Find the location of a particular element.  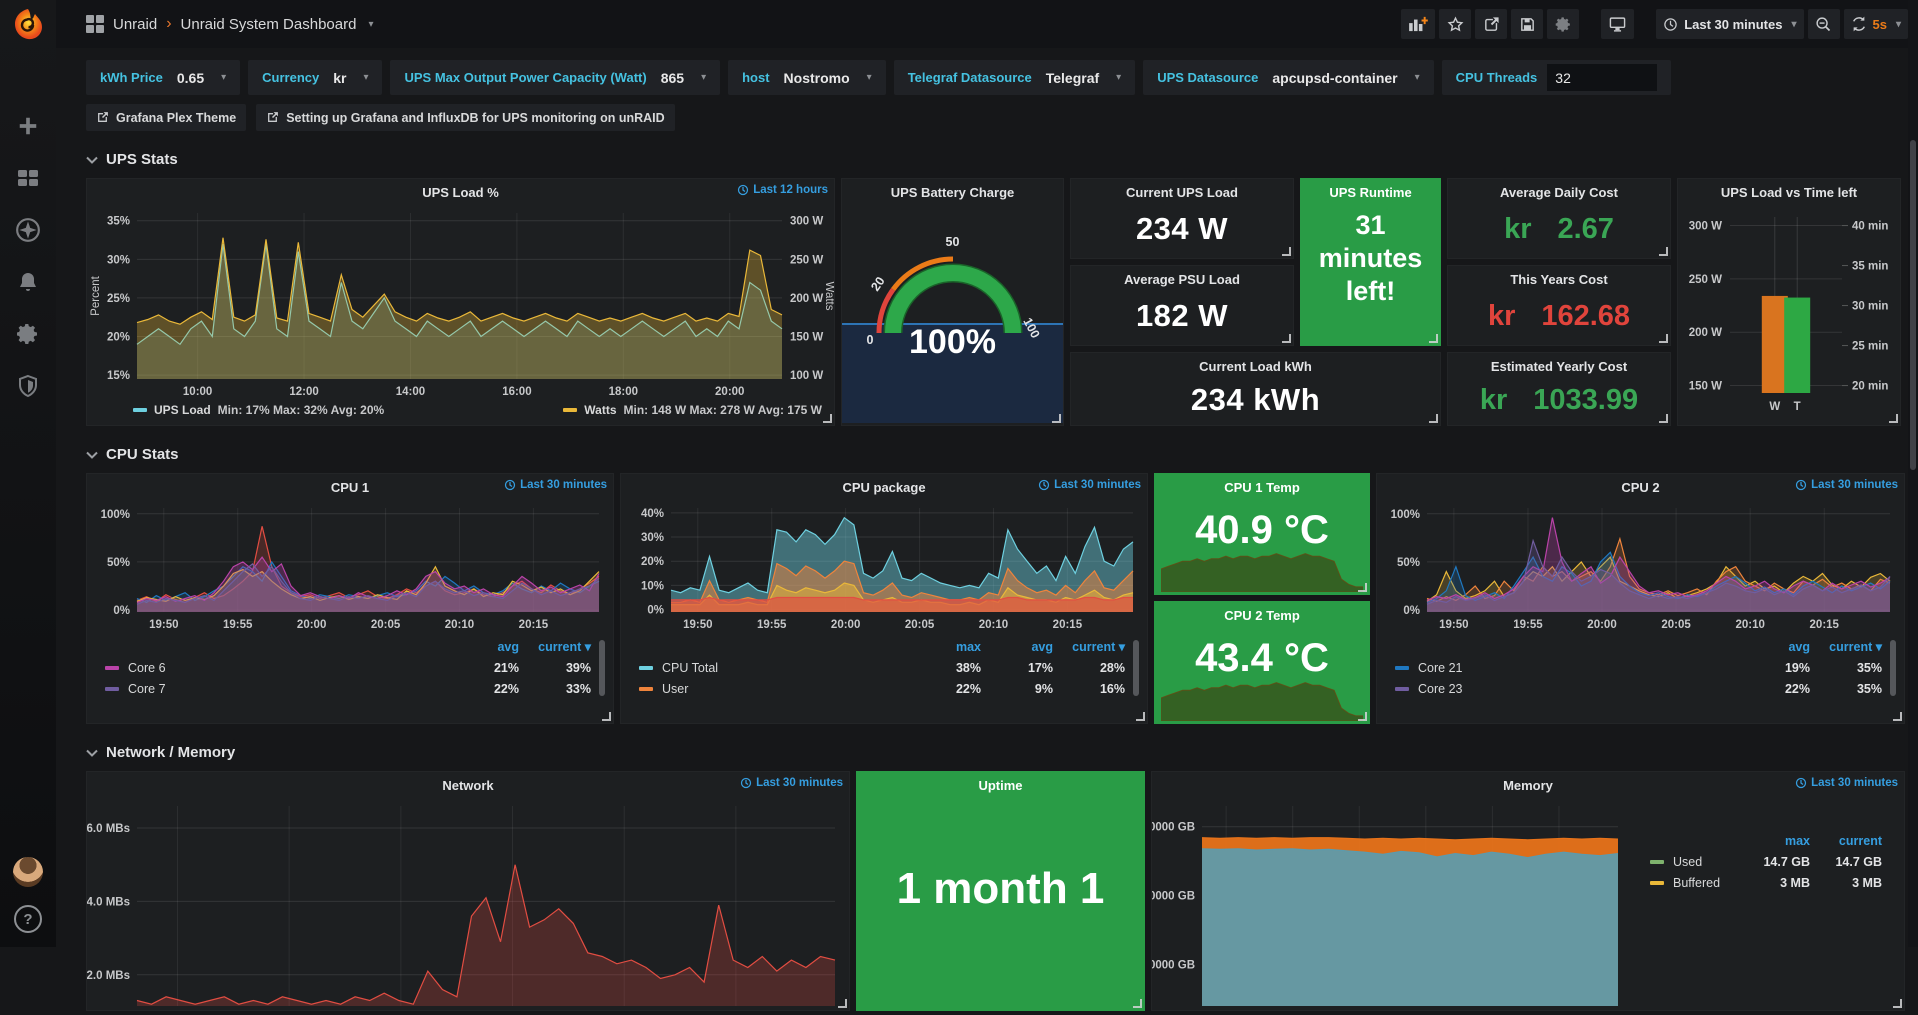

svg-text: 19:50 is located at coordinates (697, 625).